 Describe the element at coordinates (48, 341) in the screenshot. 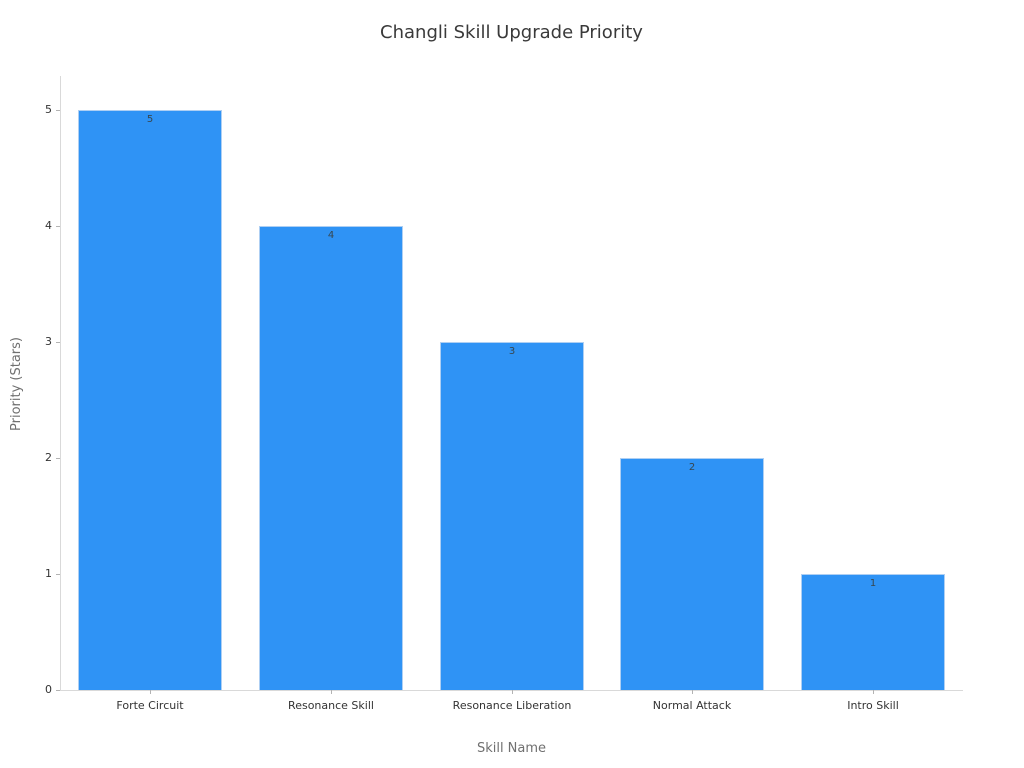

I see `y-tick-label: 3` at that location.